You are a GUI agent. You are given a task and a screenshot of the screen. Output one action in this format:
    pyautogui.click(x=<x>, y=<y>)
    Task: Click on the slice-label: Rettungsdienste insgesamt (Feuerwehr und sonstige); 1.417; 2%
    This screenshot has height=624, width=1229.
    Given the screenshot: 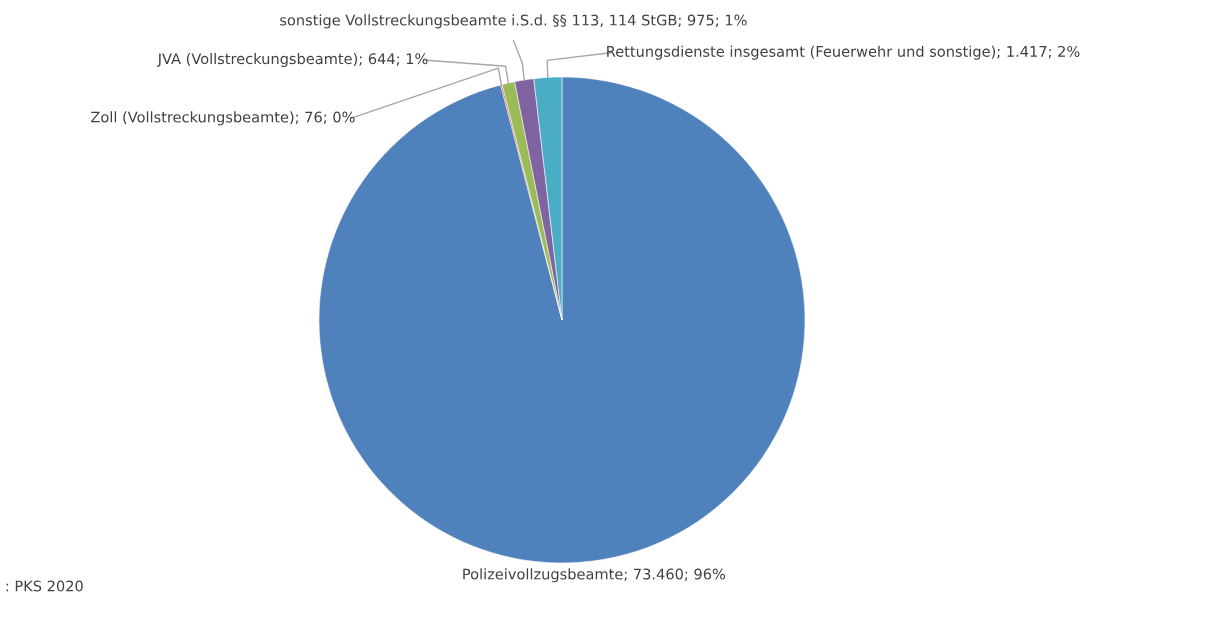 What is the action you would take?
    pyautogui.click(x=843, y=52)
    